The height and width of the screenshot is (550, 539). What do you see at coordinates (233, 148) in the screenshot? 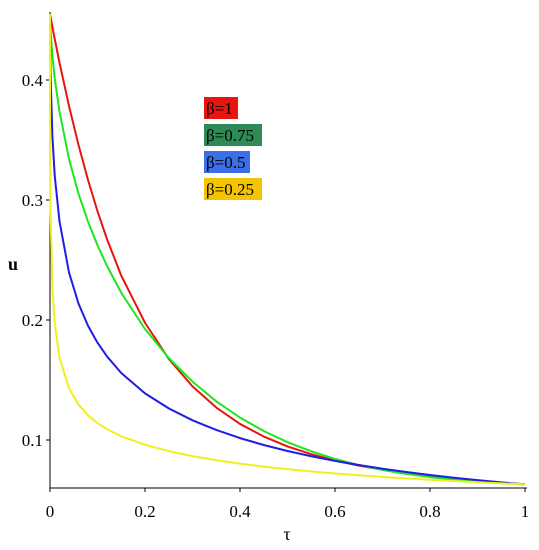
I see `legend: β=1 β=0.75 β=0.5 β=0.25` at bounding box center [233, 148].